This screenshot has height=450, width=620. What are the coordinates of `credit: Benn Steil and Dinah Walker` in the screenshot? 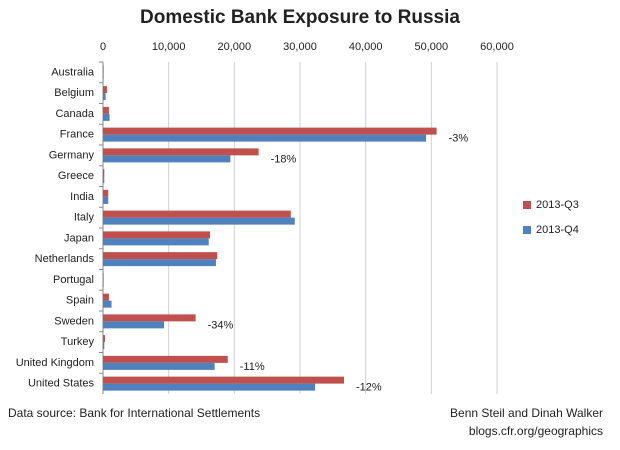 It's located at (526, 413).